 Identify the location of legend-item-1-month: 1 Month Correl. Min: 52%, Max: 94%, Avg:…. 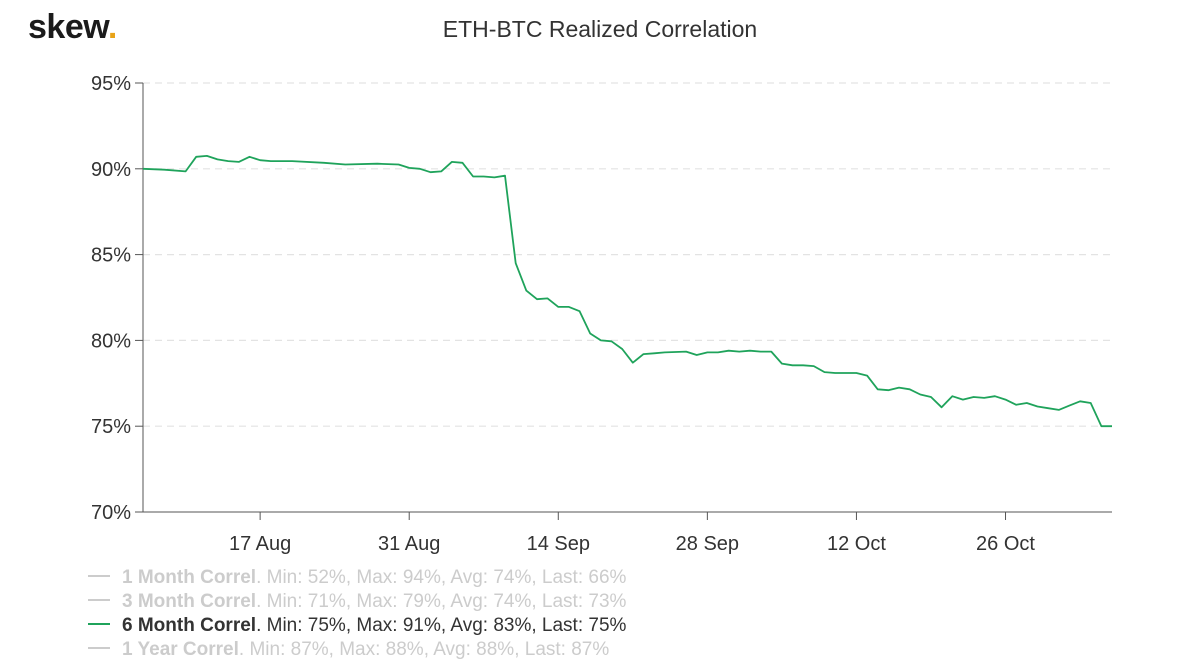
(357, 578).